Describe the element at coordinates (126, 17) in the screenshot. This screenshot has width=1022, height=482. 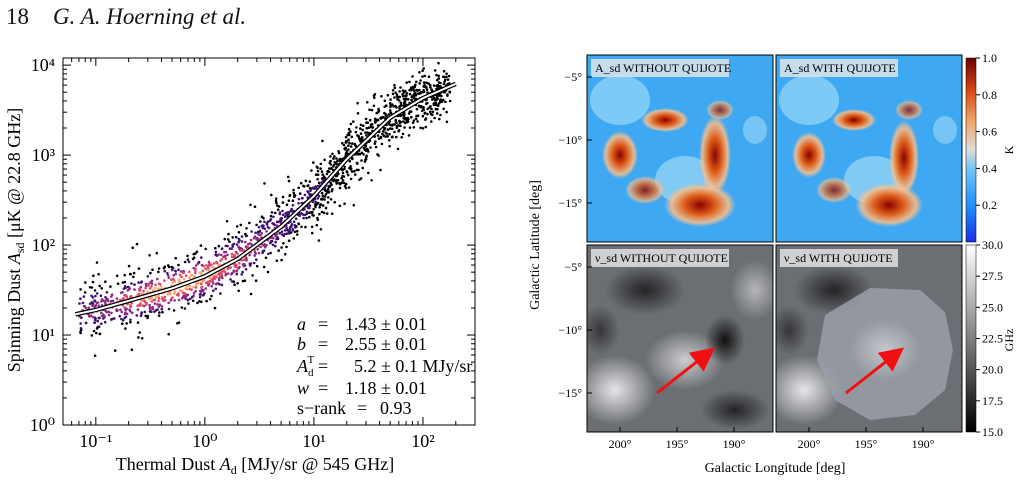
I see `page-header: 18 G. A. Hoerning et al.` at that location.